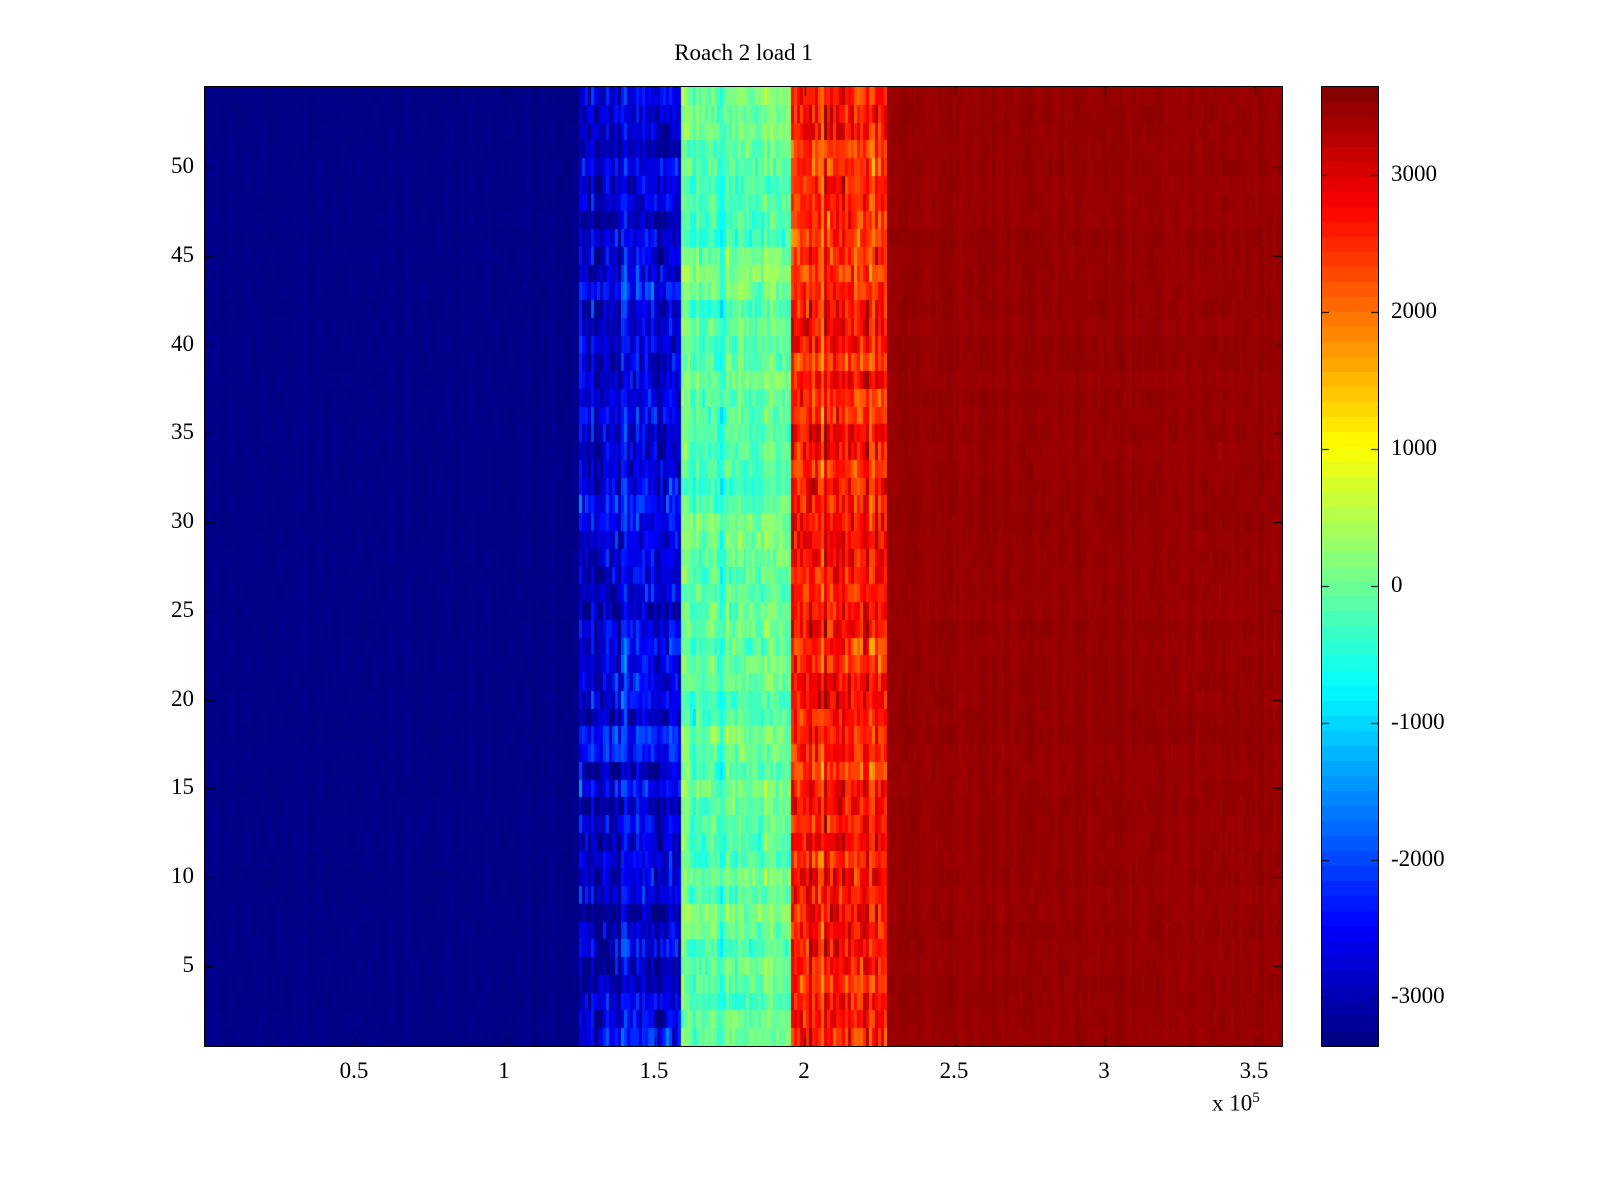 The image size is (1600, 1200). What do you see at coordinates (182, 787) in the screenshot?
I see `y-tick-label: 15` at bounding box center [182, 787].